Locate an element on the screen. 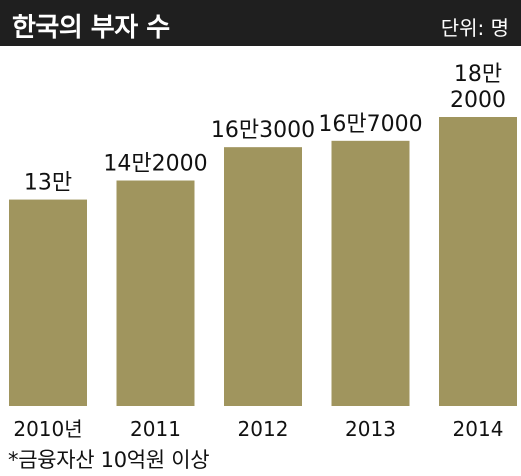 The height and width of the screenshot is (476, 521). bar-2011 is located at coordinates (155, 293).